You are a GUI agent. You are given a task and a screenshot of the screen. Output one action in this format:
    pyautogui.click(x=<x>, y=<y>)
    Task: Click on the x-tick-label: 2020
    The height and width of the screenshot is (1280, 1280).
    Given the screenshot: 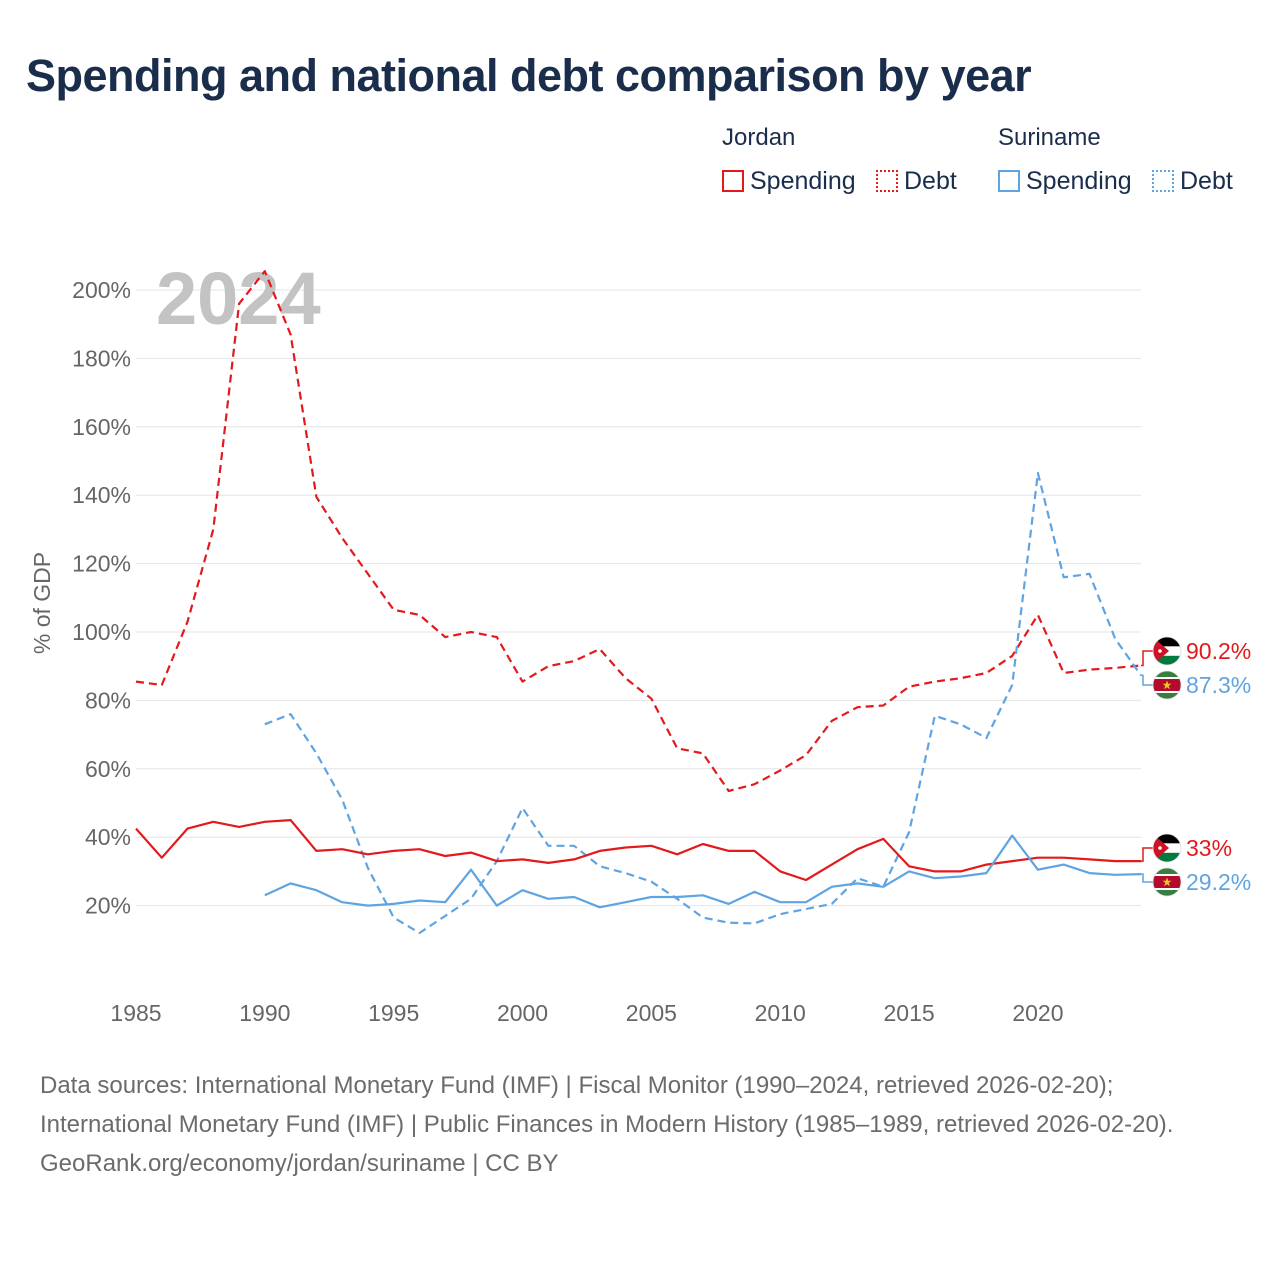 What is the action you would take?
    pyautogui.click(x=1037, y=1013)
    